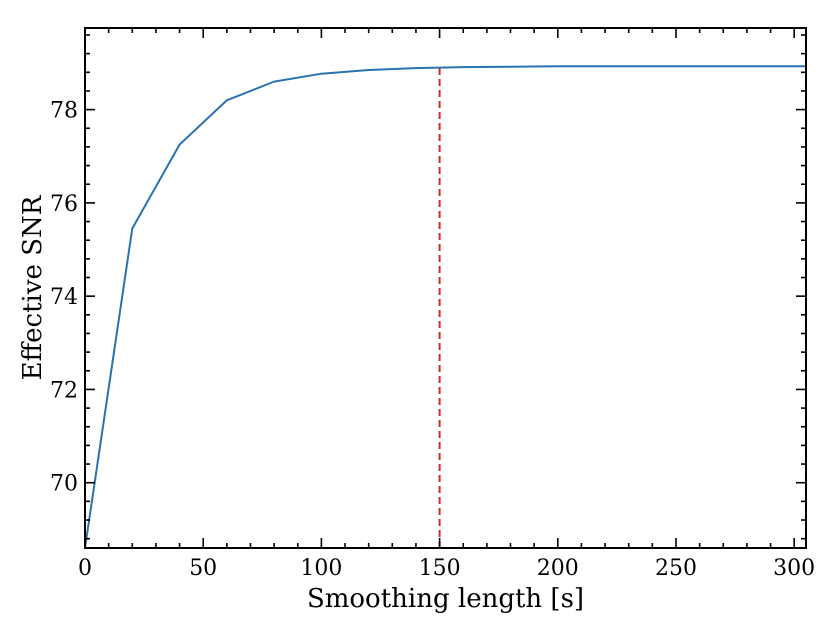 Image resolution: width=837 pixels, height=632 pixels. Describe the element at coordinates (64, 111) in the screenshot. I see `y-tick-label: 78` at that location.